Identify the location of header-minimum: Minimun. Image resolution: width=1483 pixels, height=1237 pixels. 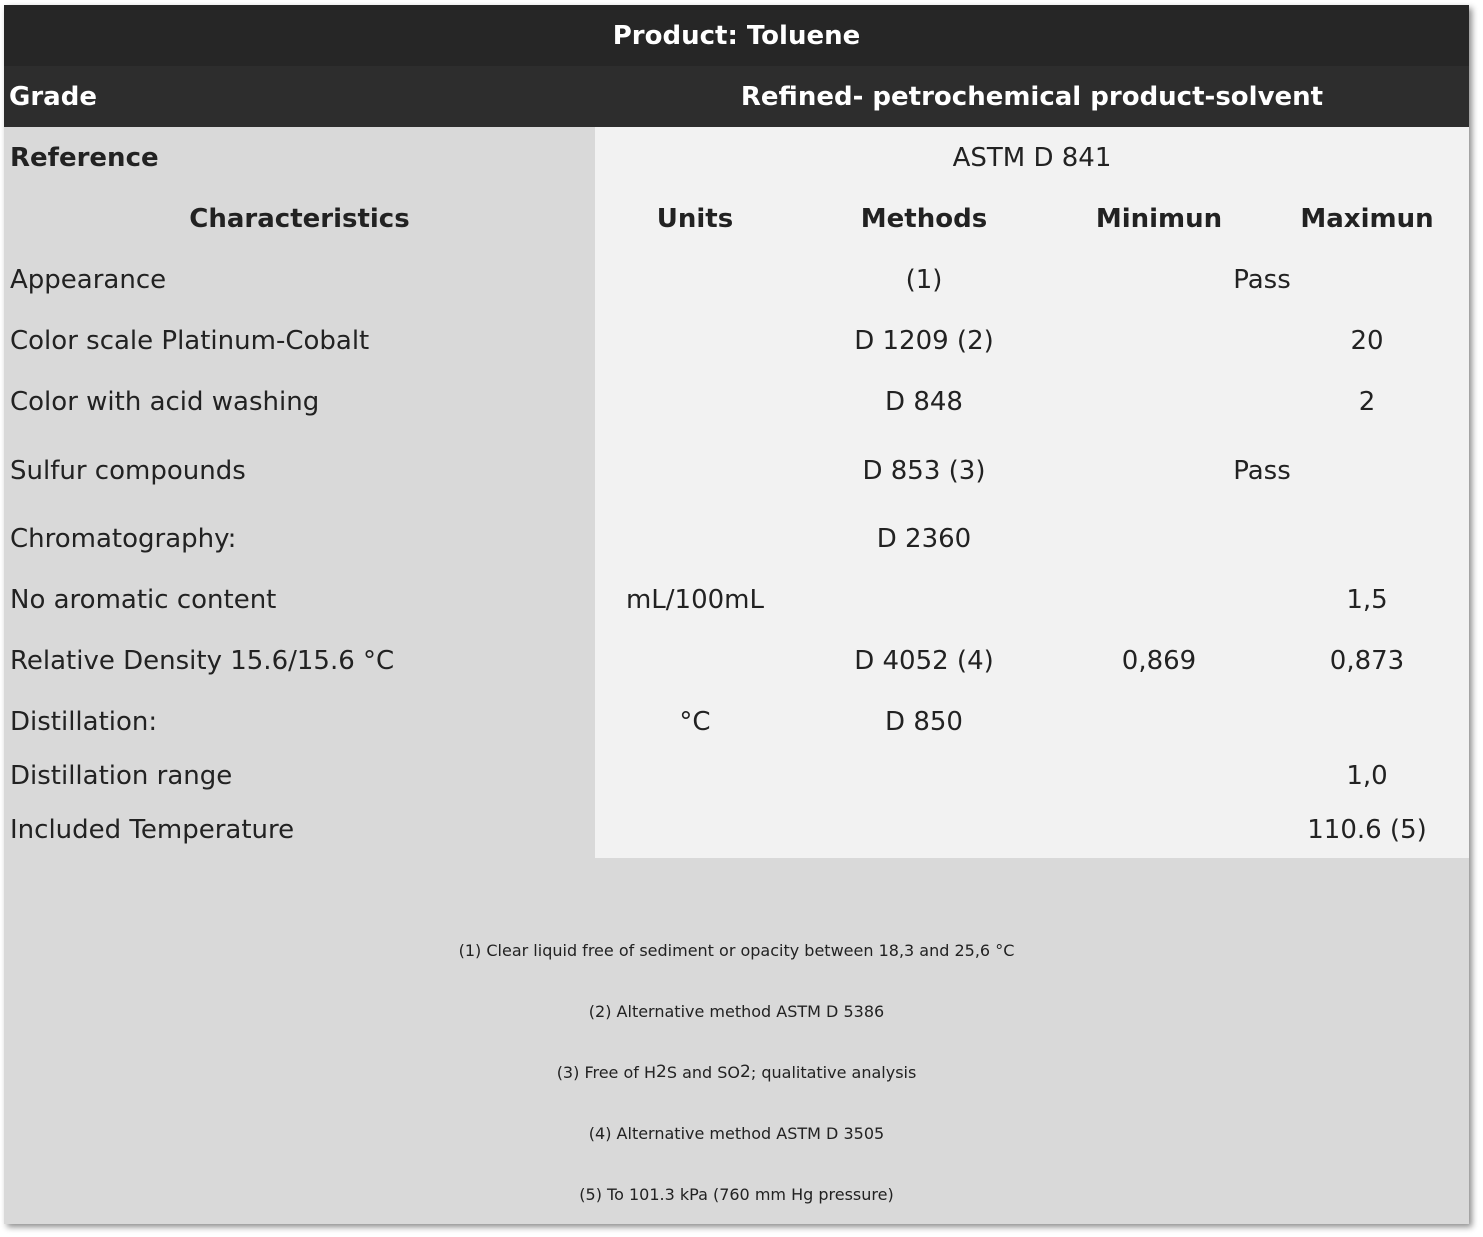
(1159, 218).